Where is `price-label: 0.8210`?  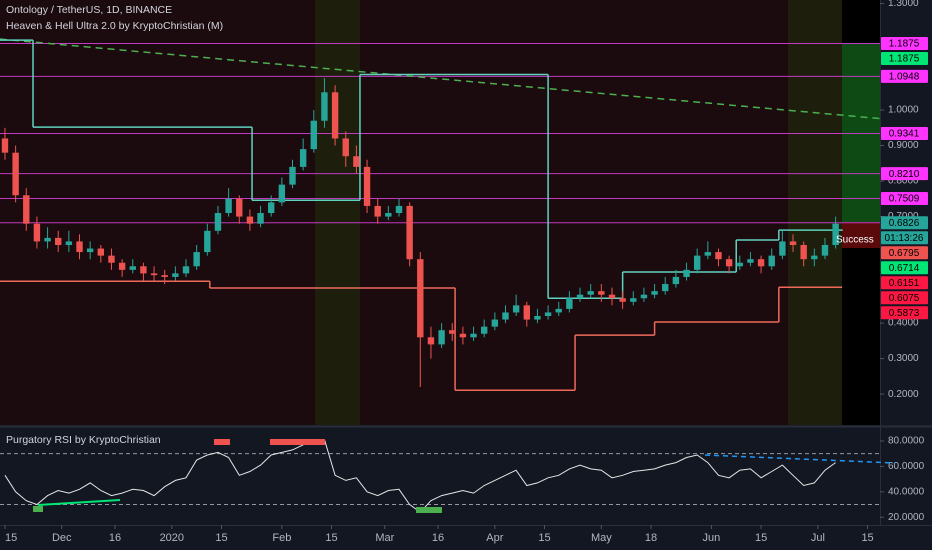 price-label: 0.8210 is located at coordinates (904, 174).